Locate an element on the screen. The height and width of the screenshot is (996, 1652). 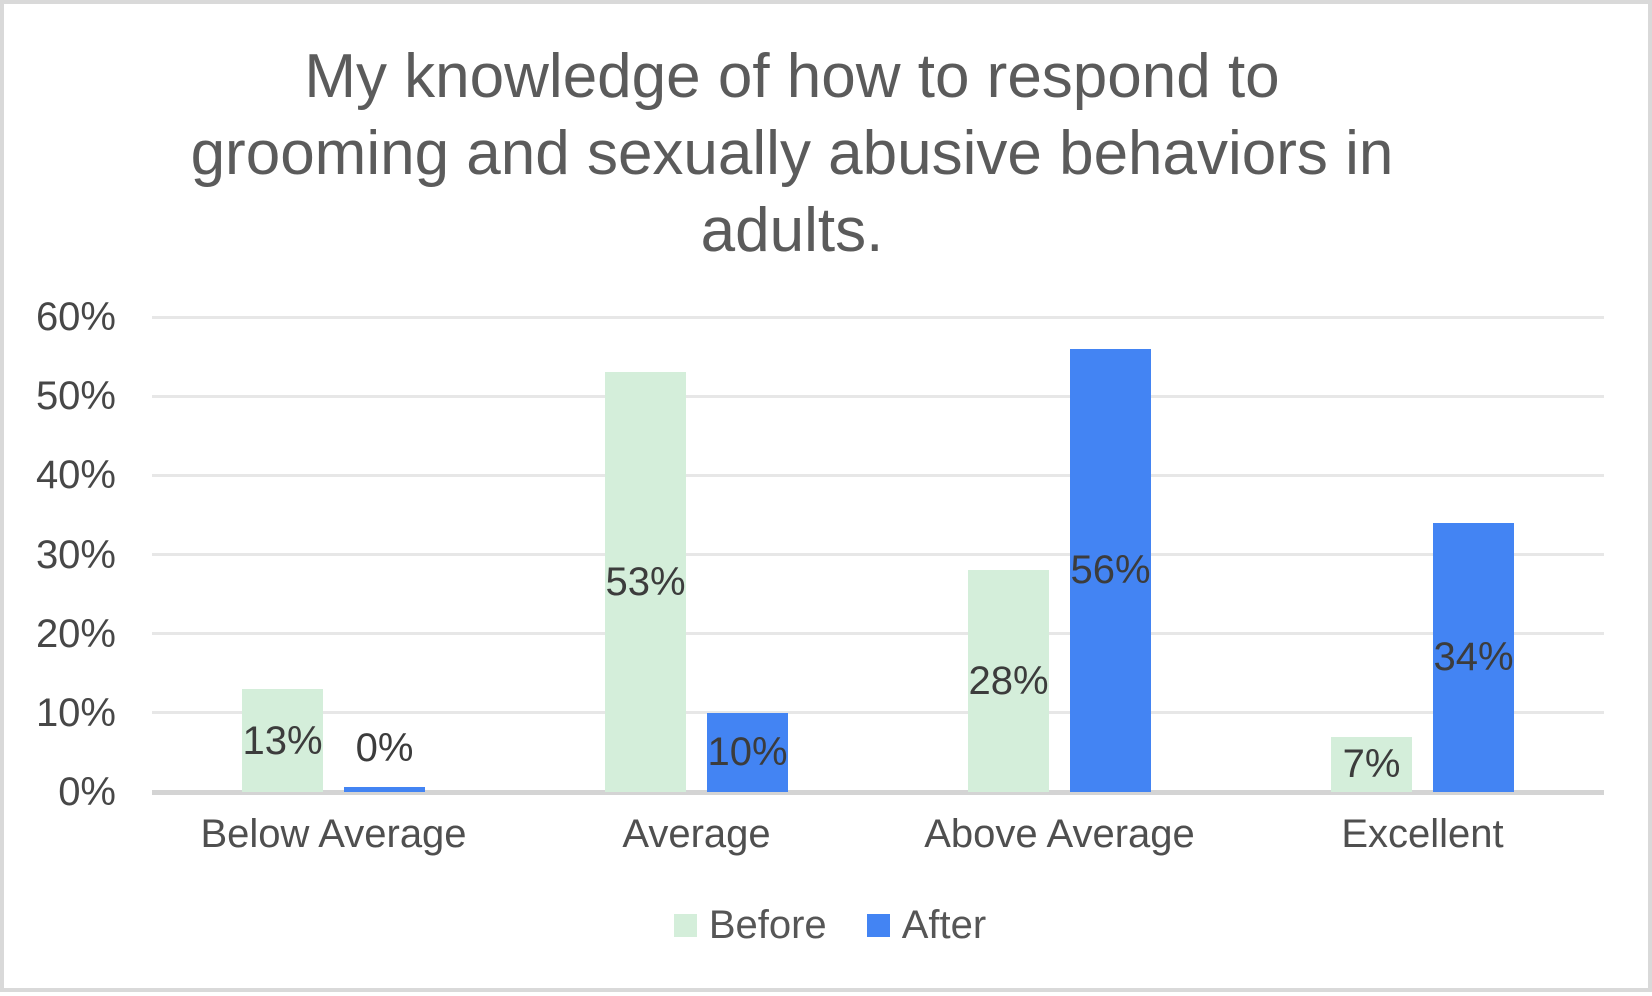
y-axis-tick-label: 50% is located at coordinates (75, 396).